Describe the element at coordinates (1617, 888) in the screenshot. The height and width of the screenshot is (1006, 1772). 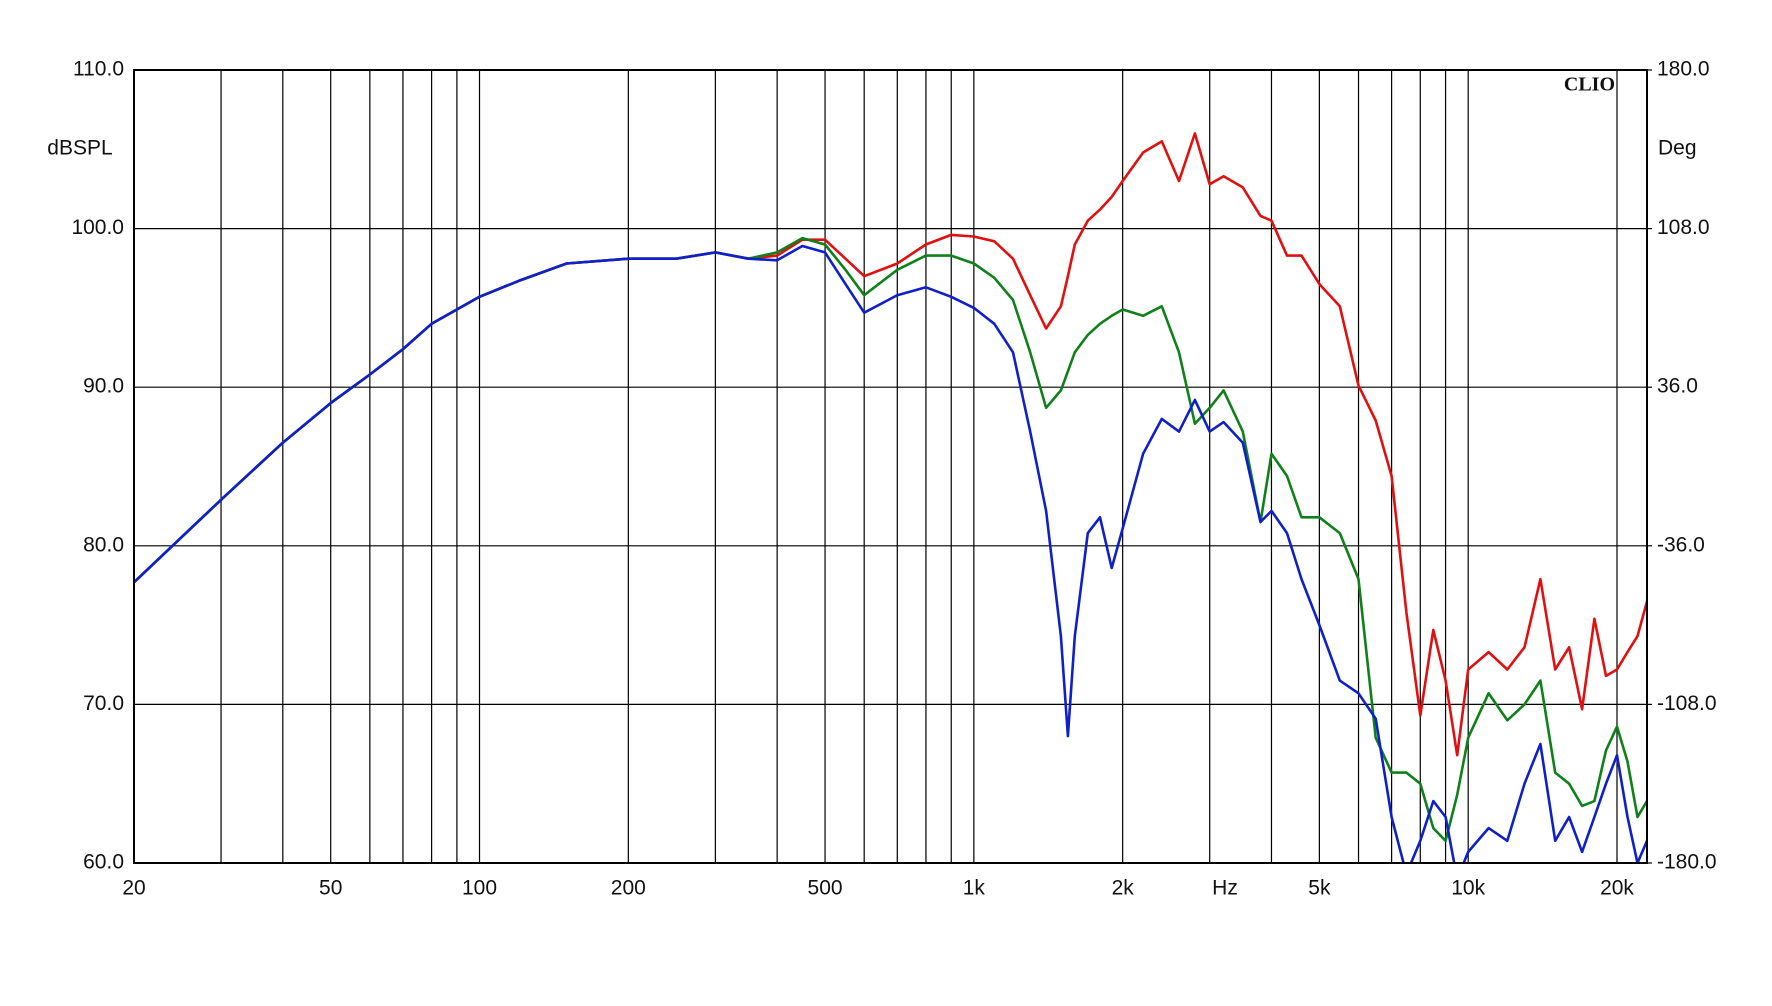
I see `x-tick-label: 20k` at that location.